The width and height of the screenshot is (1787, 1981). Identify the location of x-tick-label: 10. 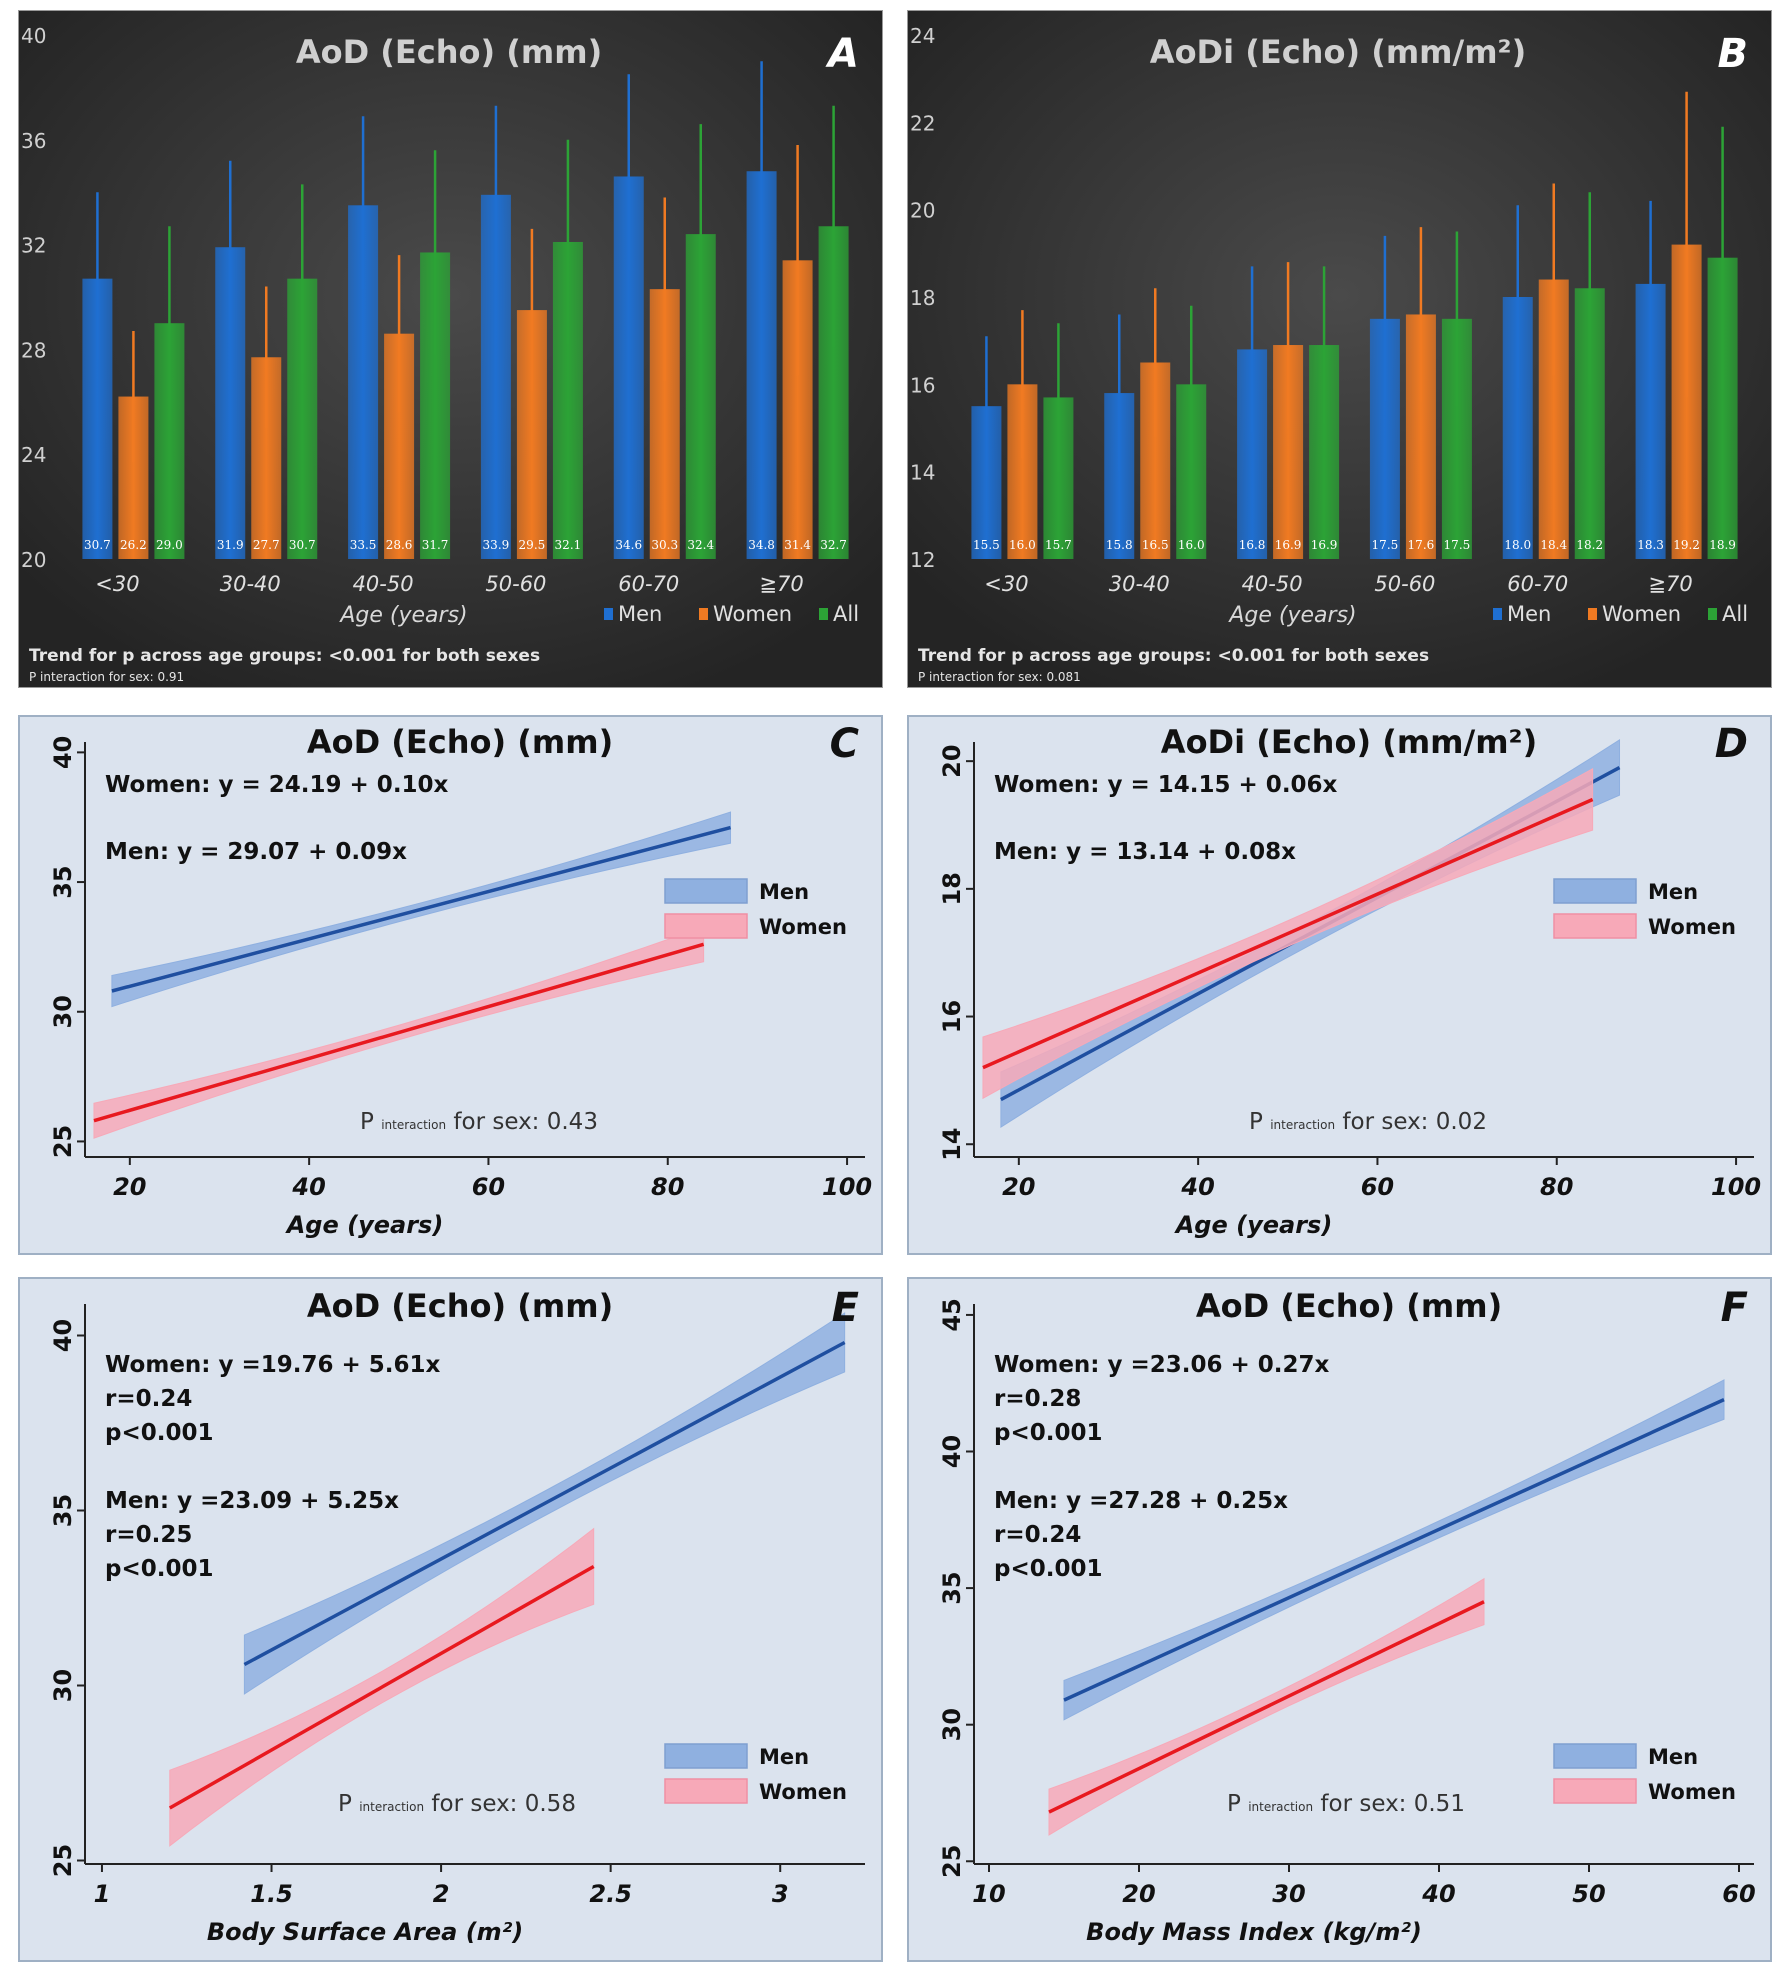
(988, 1894).